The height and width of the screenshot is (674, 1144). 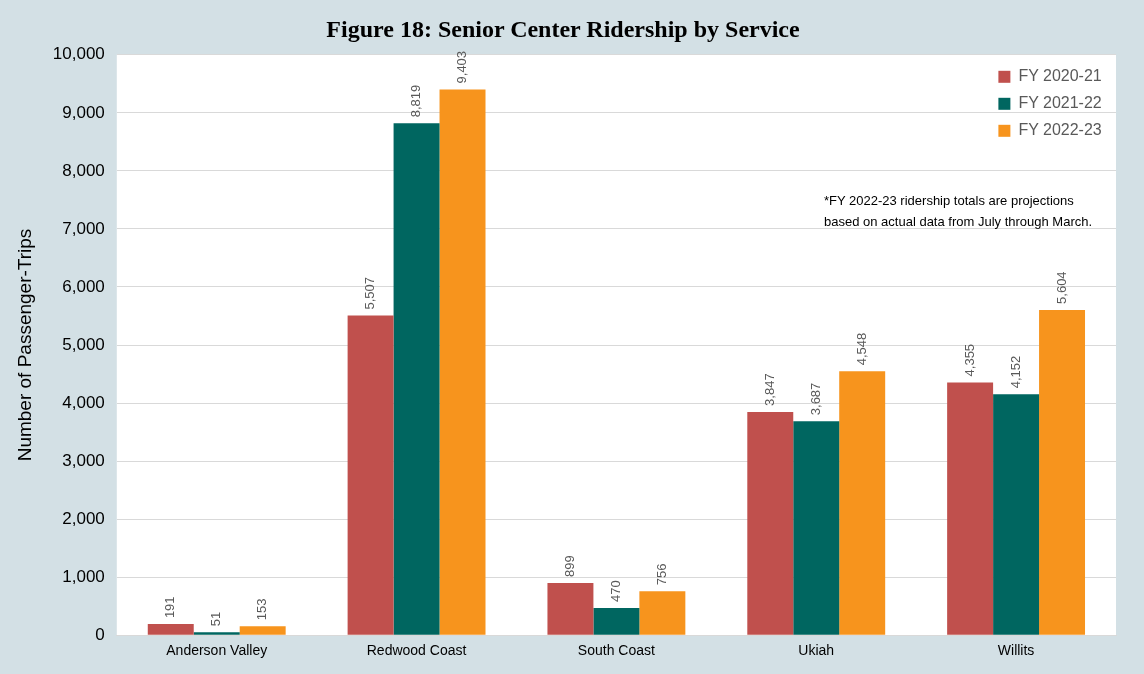 What do you see at coordinates (1015, 372) in the screenshot?
I see `data-label: 4,152` at bounding box center [1015, 372].